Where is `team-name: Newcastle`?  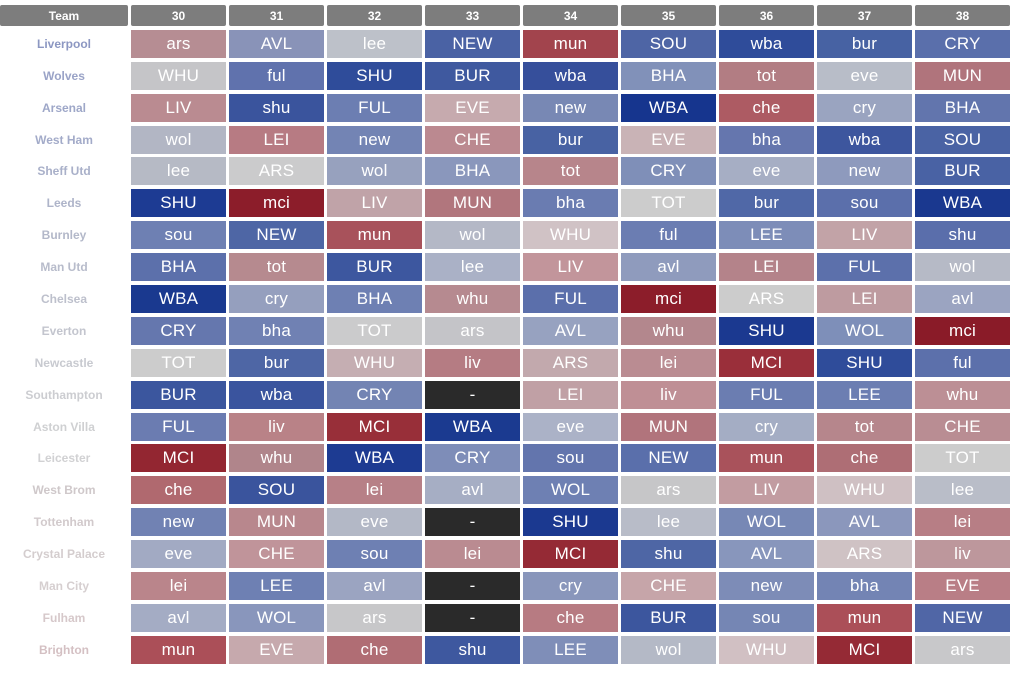
team-name: Newcastle is located at coordinates (64, 362).